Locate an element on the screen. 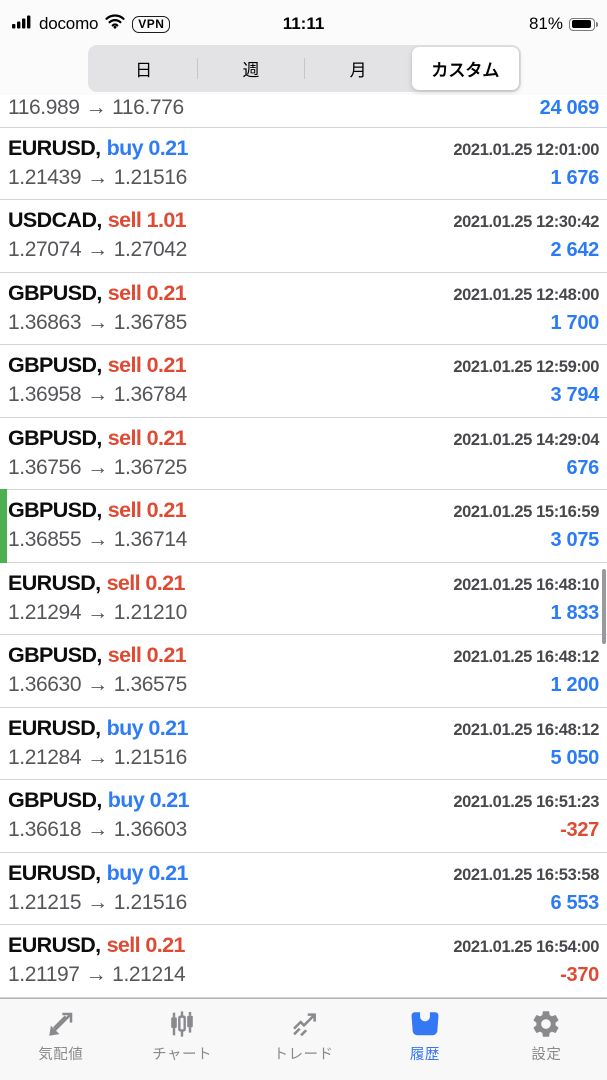  trade-datetime: 2021.01.25 14:29:04 is located at coordinates (526, 439).